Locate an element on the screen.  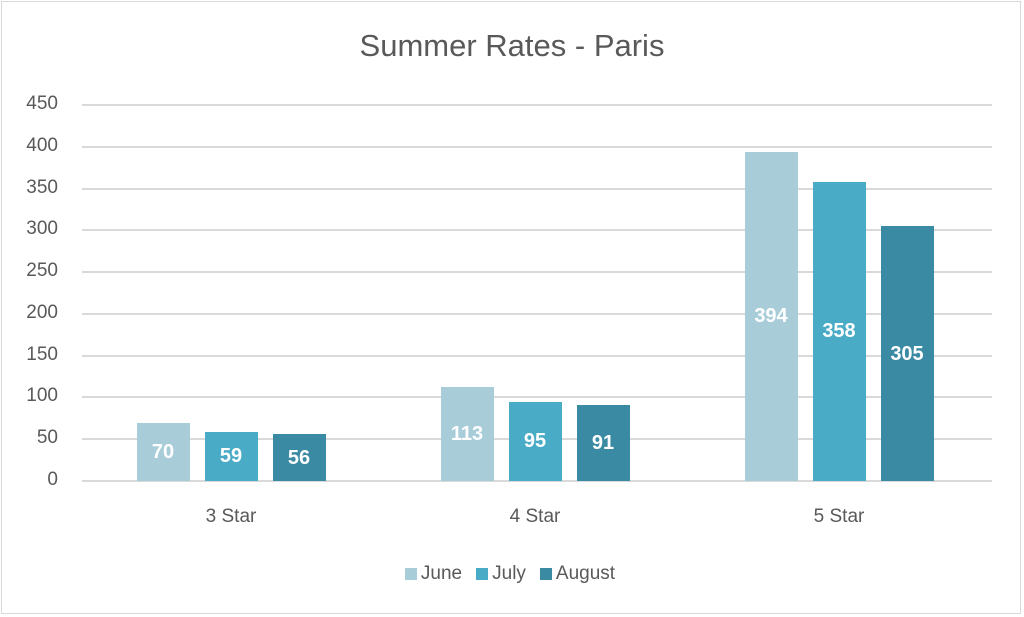
x-tick-label: 5 Star is located at coordinates (839, 516).